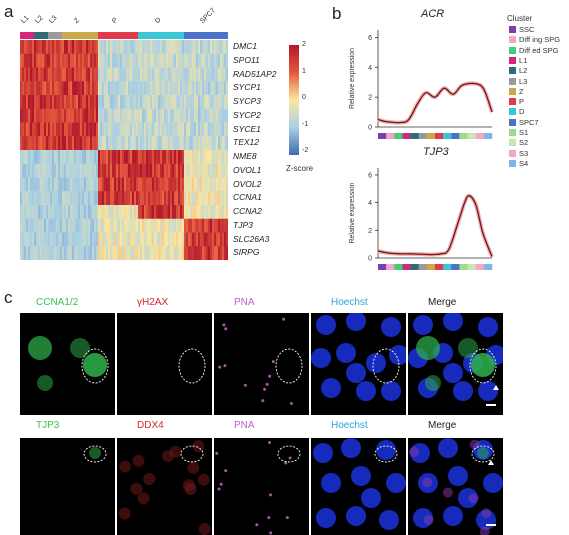  What do you see at coordinates (523, 142) in the screenshot?
I see `legend-label: S2` at bounding box center [523, 142].